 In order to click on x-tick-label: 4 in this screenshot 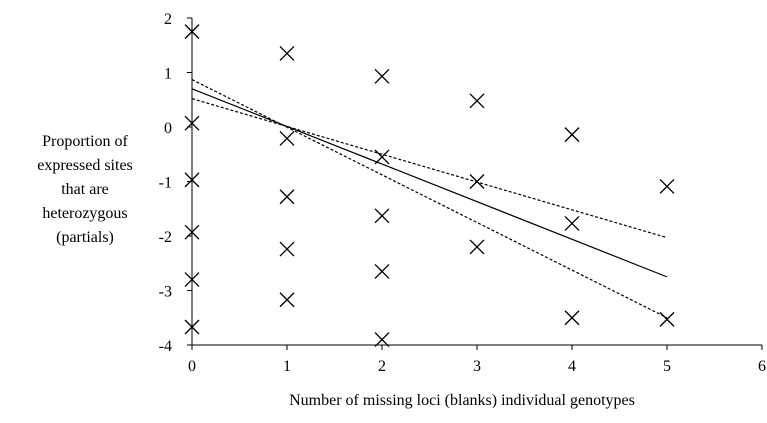, I will do `click(572, 366)`.